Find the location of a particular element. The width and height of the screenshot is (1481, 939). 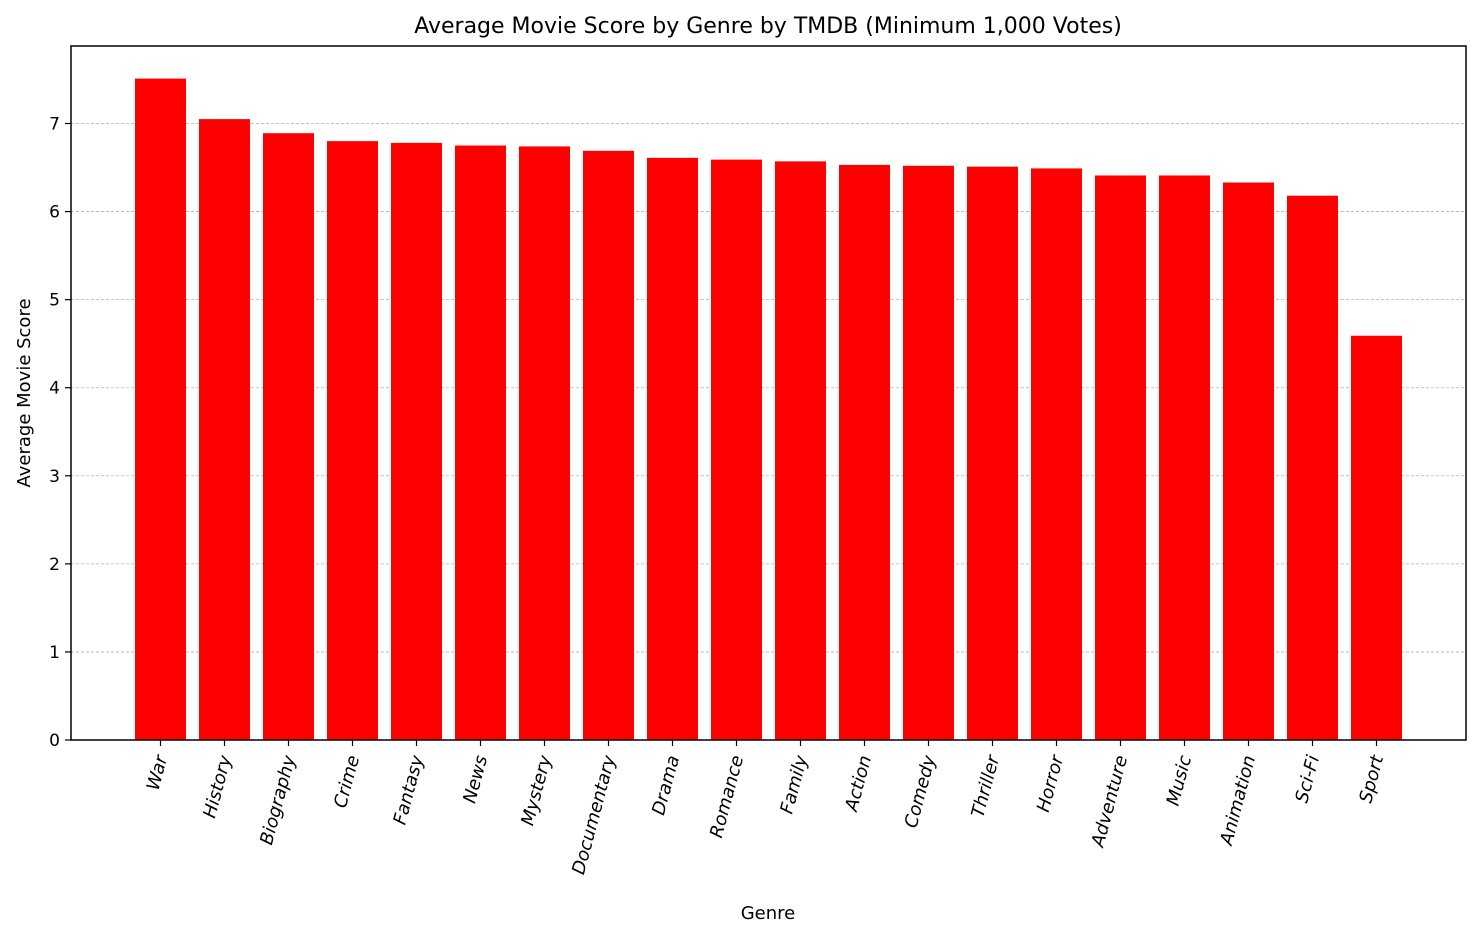

x-tick-label: Action is located at coordinates (858, 783).